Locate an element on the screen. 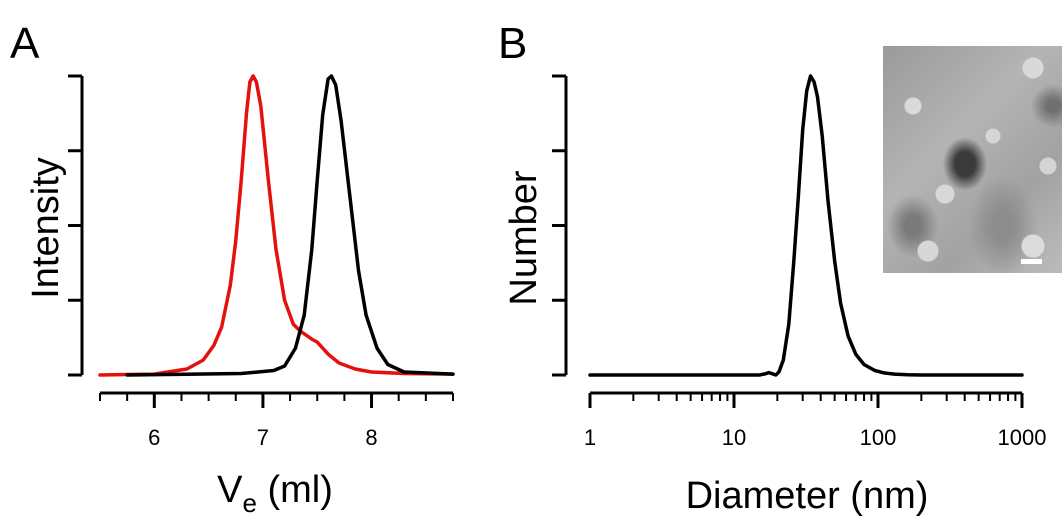  tem-micrograph-inset is located at coordinates (972, 159).